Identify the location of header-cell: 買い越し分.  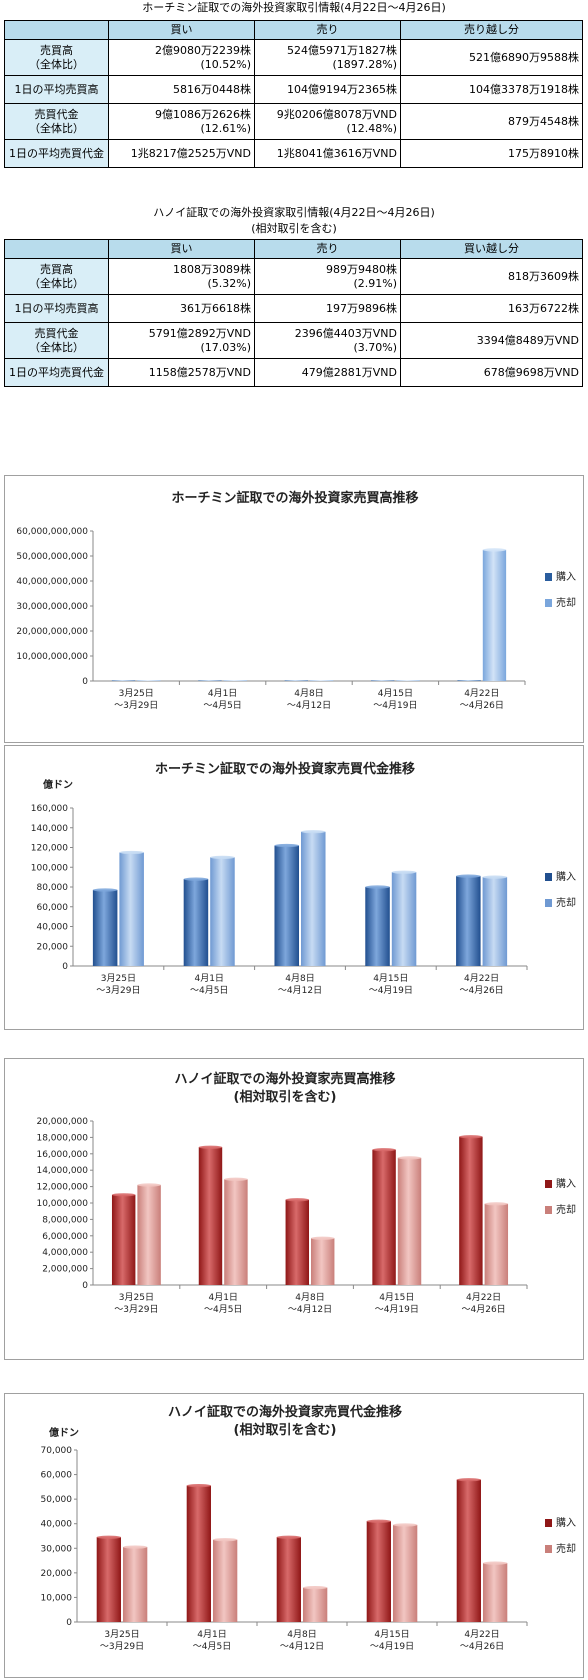
(491, 249).